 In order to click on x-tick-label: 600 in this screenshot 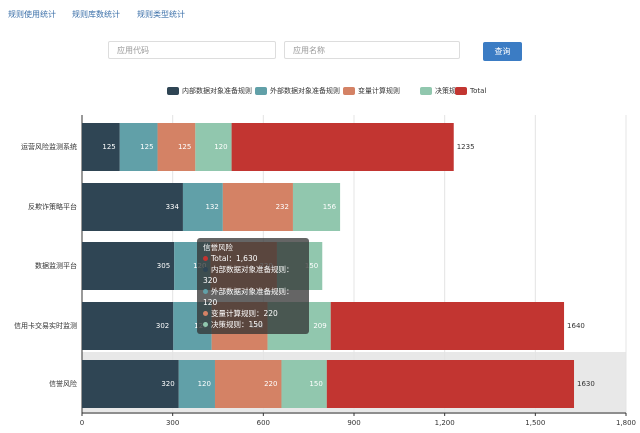, I will do `click(263, 423)`.